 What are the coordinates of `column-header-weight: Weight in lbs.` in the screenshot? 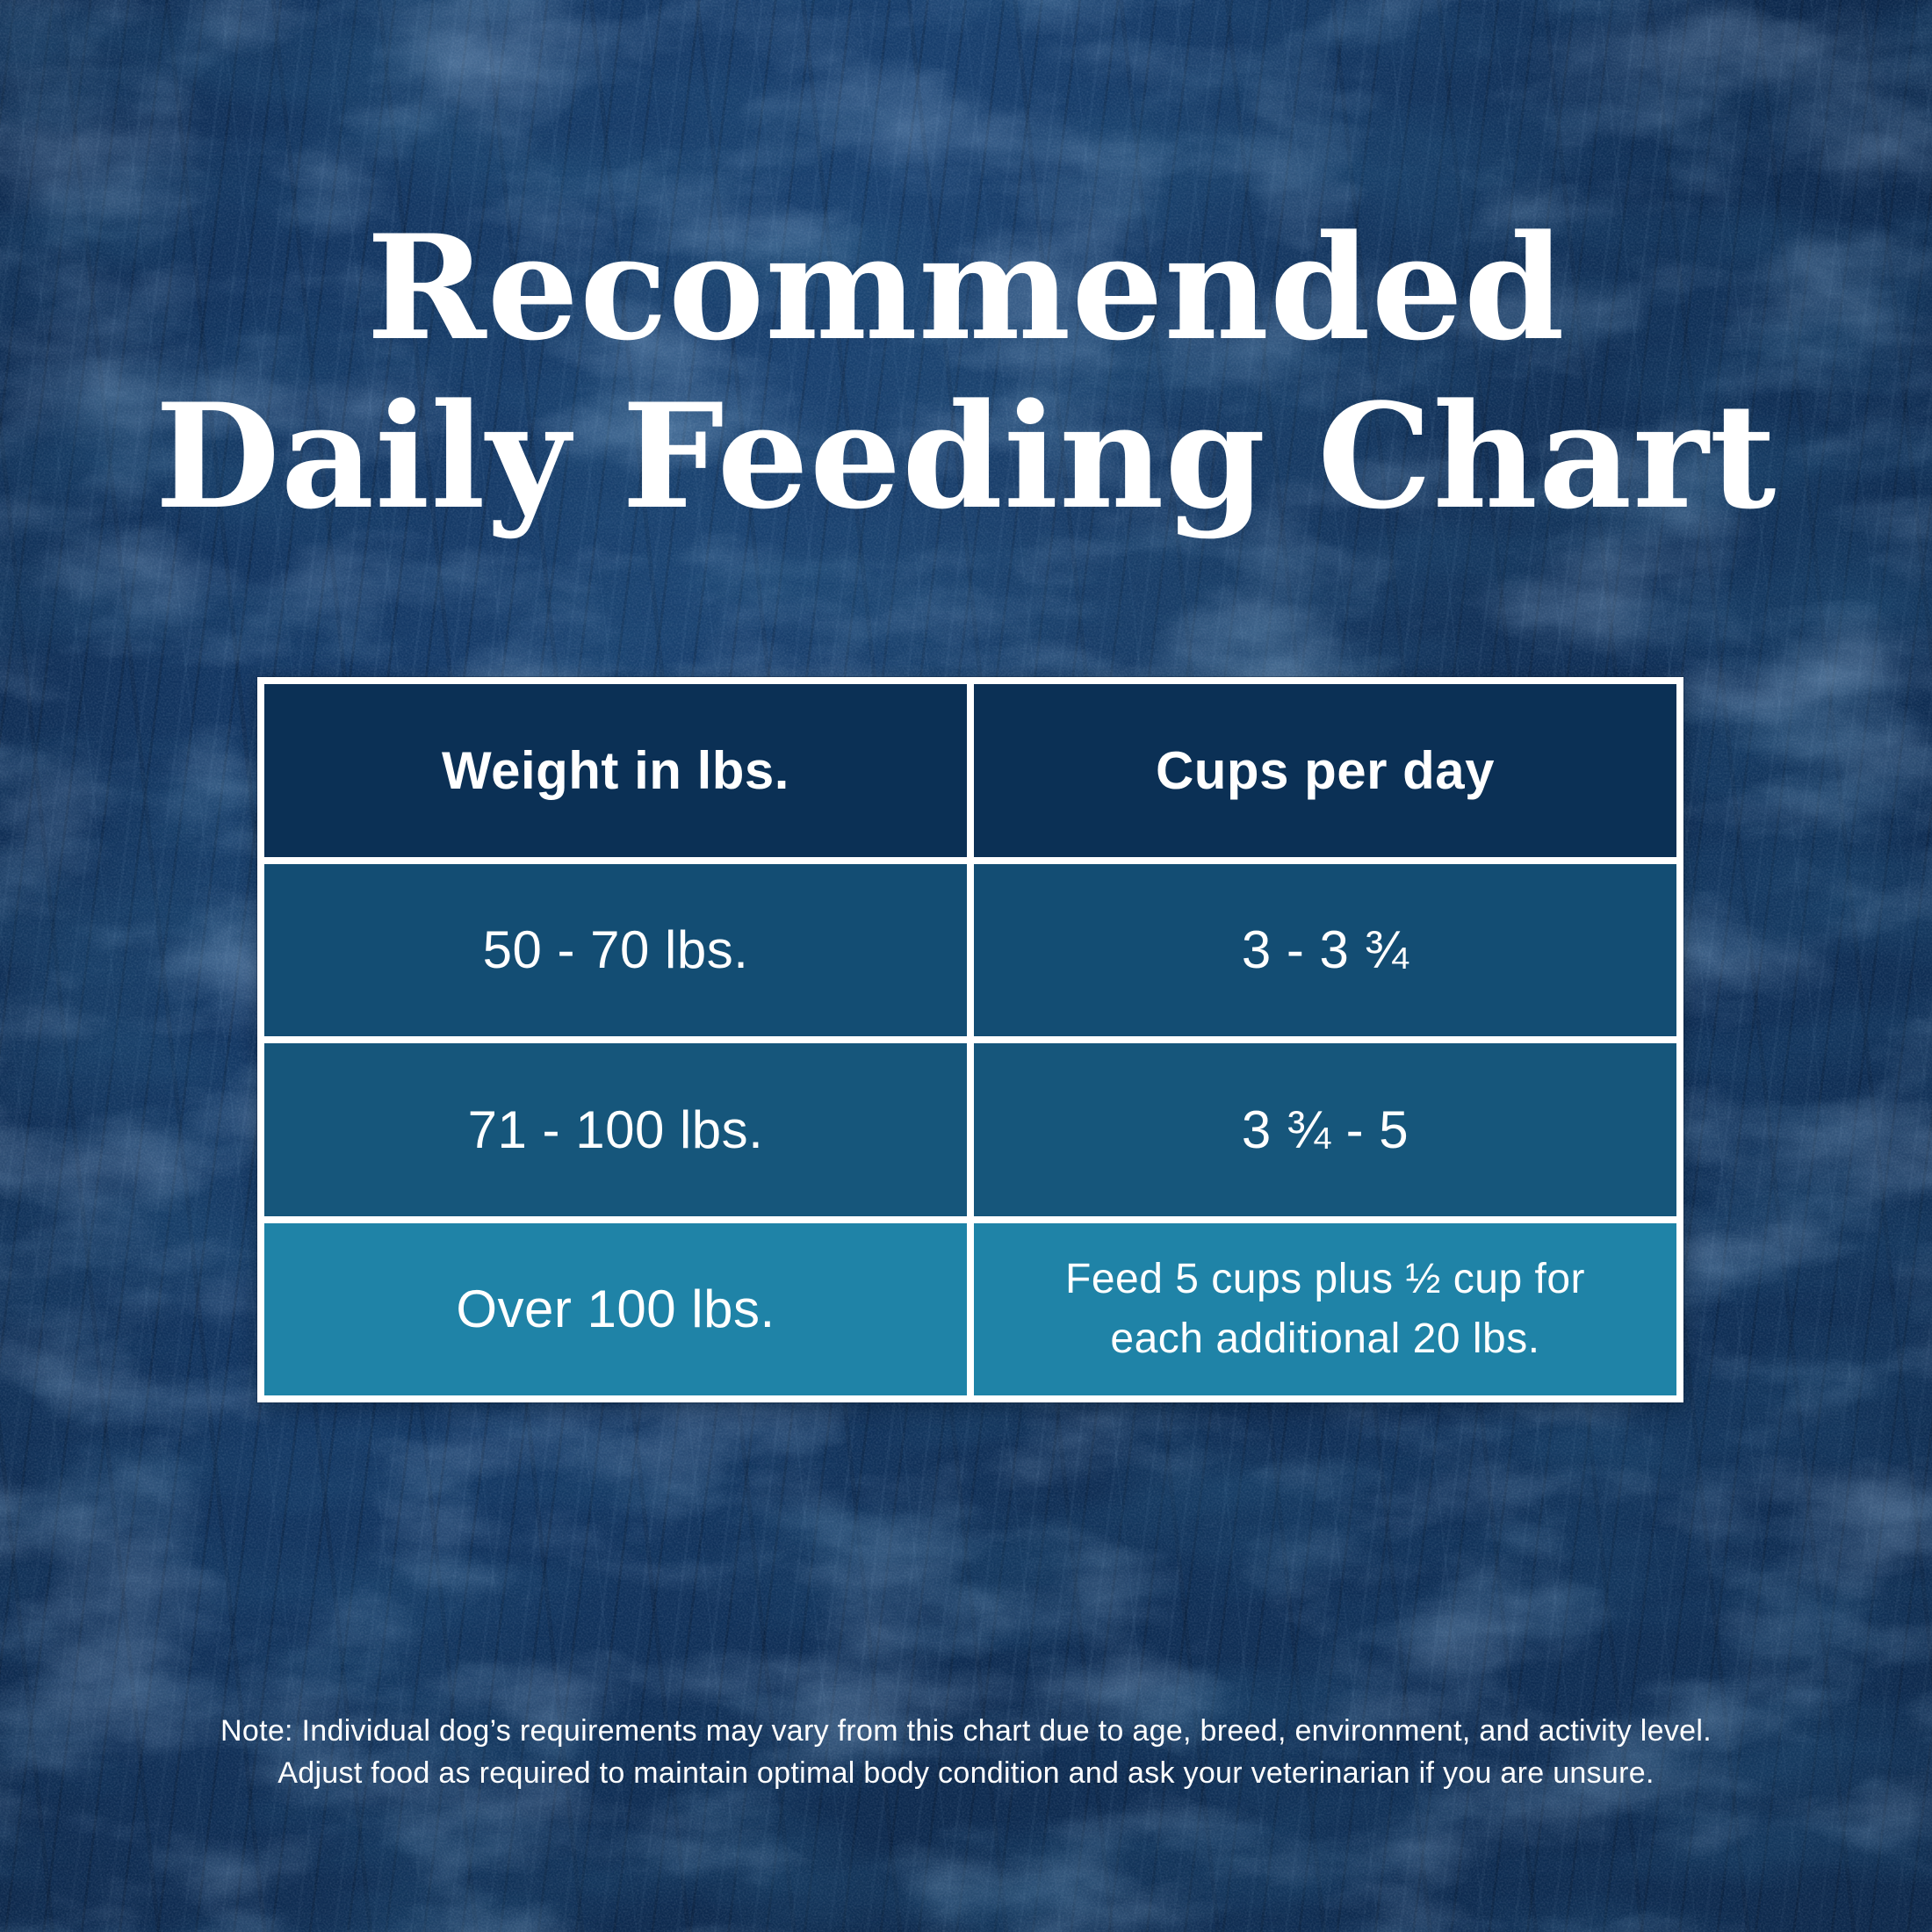 It's located at (616, 770).